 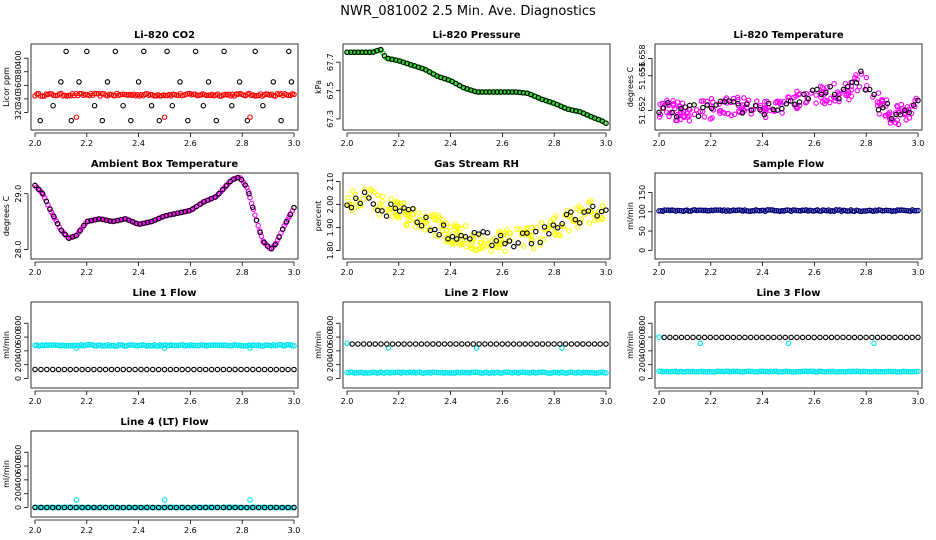 I want to click on point-magenta-curve, so click(x=255, y=215).